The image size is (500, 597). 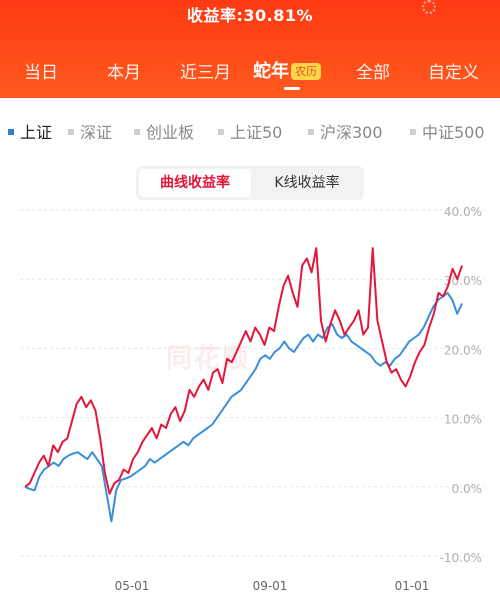 What do you see at coordinates (132, 586) in the screenshot?
I see `x-tick-label: 05-01` at bounding box center [132, 586].